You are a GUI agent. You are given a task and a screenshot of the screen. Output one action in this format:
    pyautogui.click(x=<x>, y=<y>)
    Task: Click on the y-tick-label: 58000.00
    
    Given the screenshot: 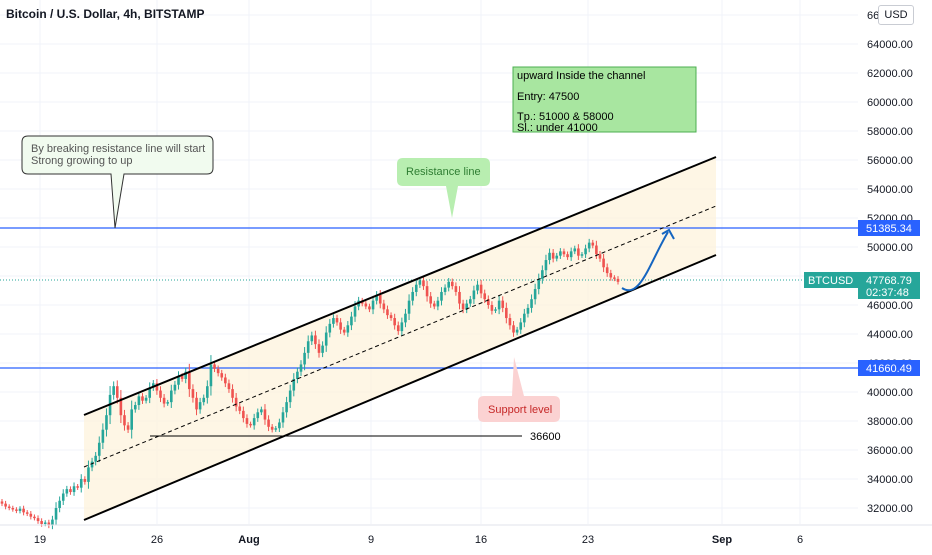 What is the action you would take?
    pyautogui.click(x=890, y=132)
    